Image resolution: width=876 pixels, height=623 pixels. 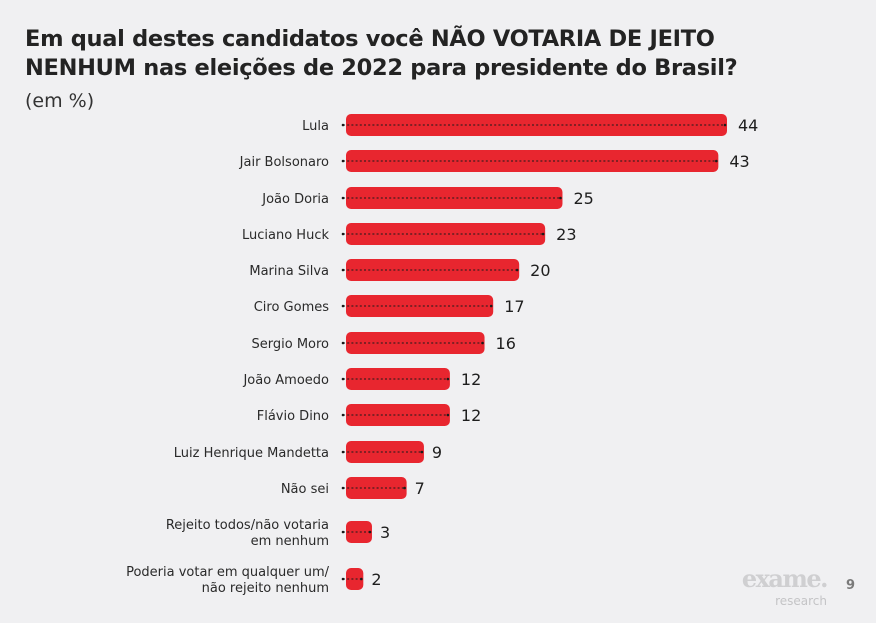 I want to click on category-label: João Doria, so click(x=295, y=199).